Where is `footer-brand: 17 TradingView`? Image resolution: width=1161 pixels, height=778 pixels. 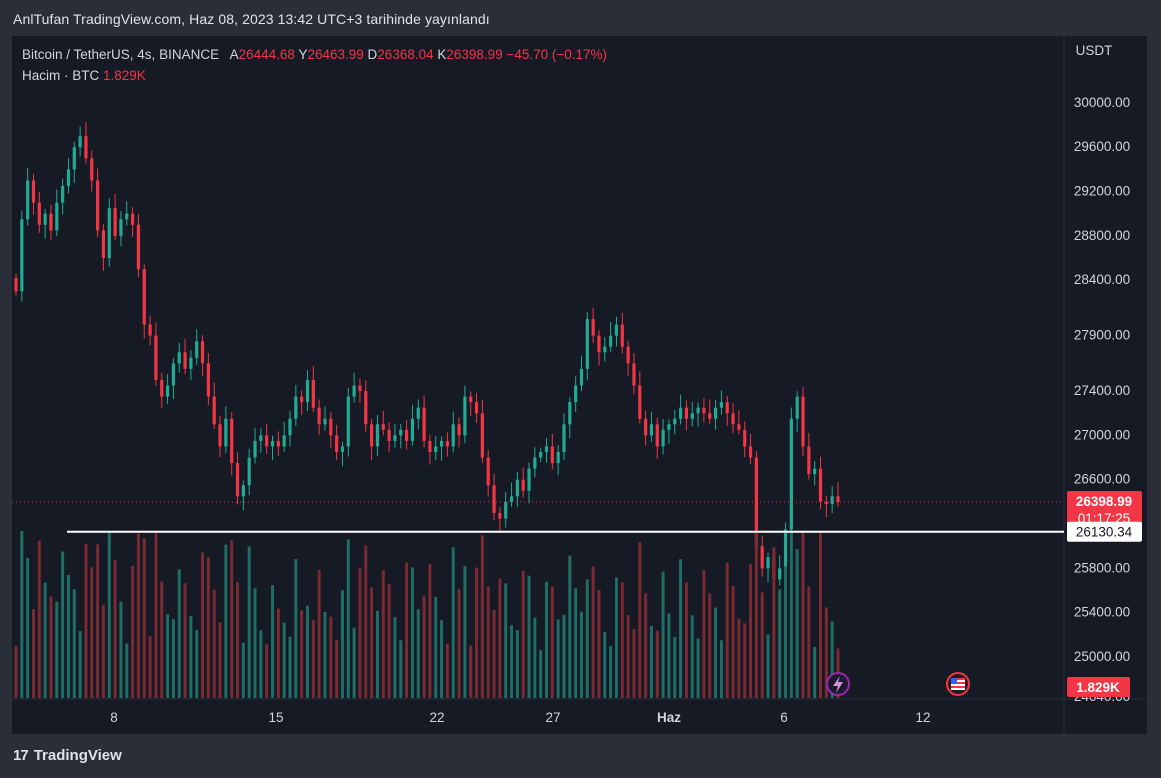 footer-brand: 17 TradingView is located at coordinates (67, 755).